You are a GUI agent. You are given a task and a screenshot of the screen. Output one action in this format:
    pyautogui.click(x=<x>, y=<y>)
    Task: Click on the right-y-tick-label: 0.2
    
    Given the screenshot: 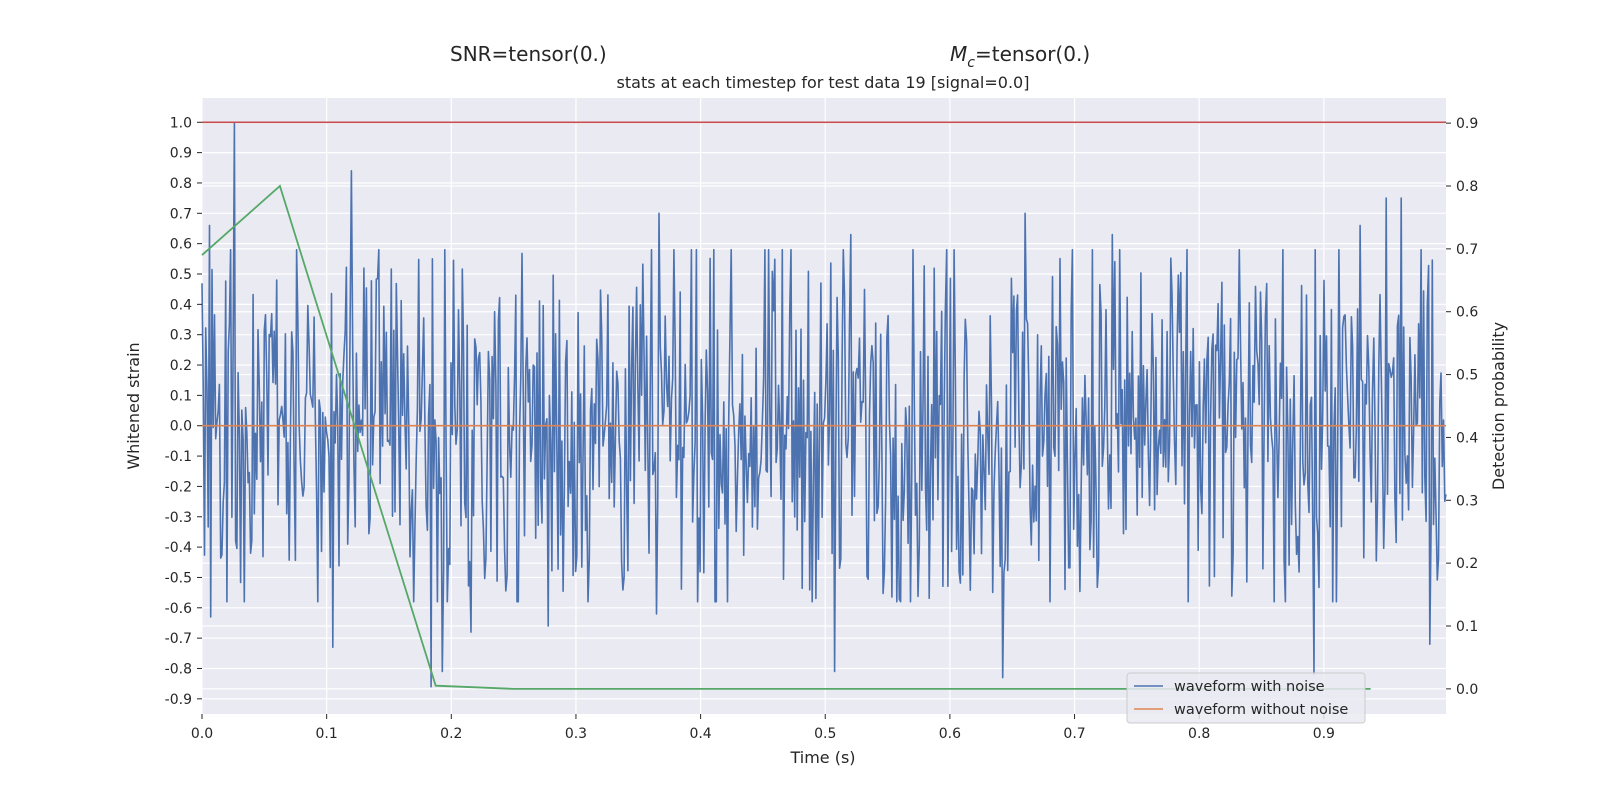 What is the action you would take?
    pyautogui.click(x=1467, y=564)
    